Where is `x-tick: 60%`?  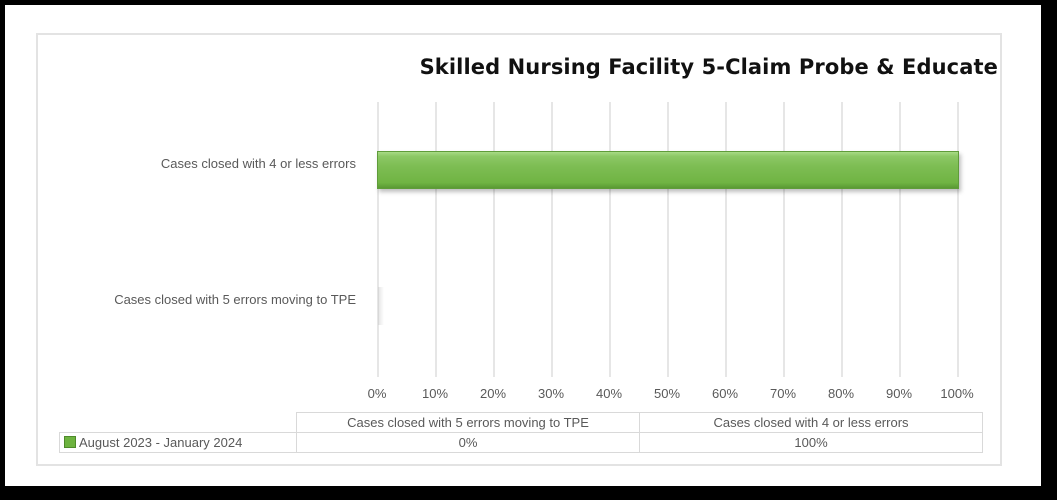 x-tick: 60% is located at coordinates (725, 393).